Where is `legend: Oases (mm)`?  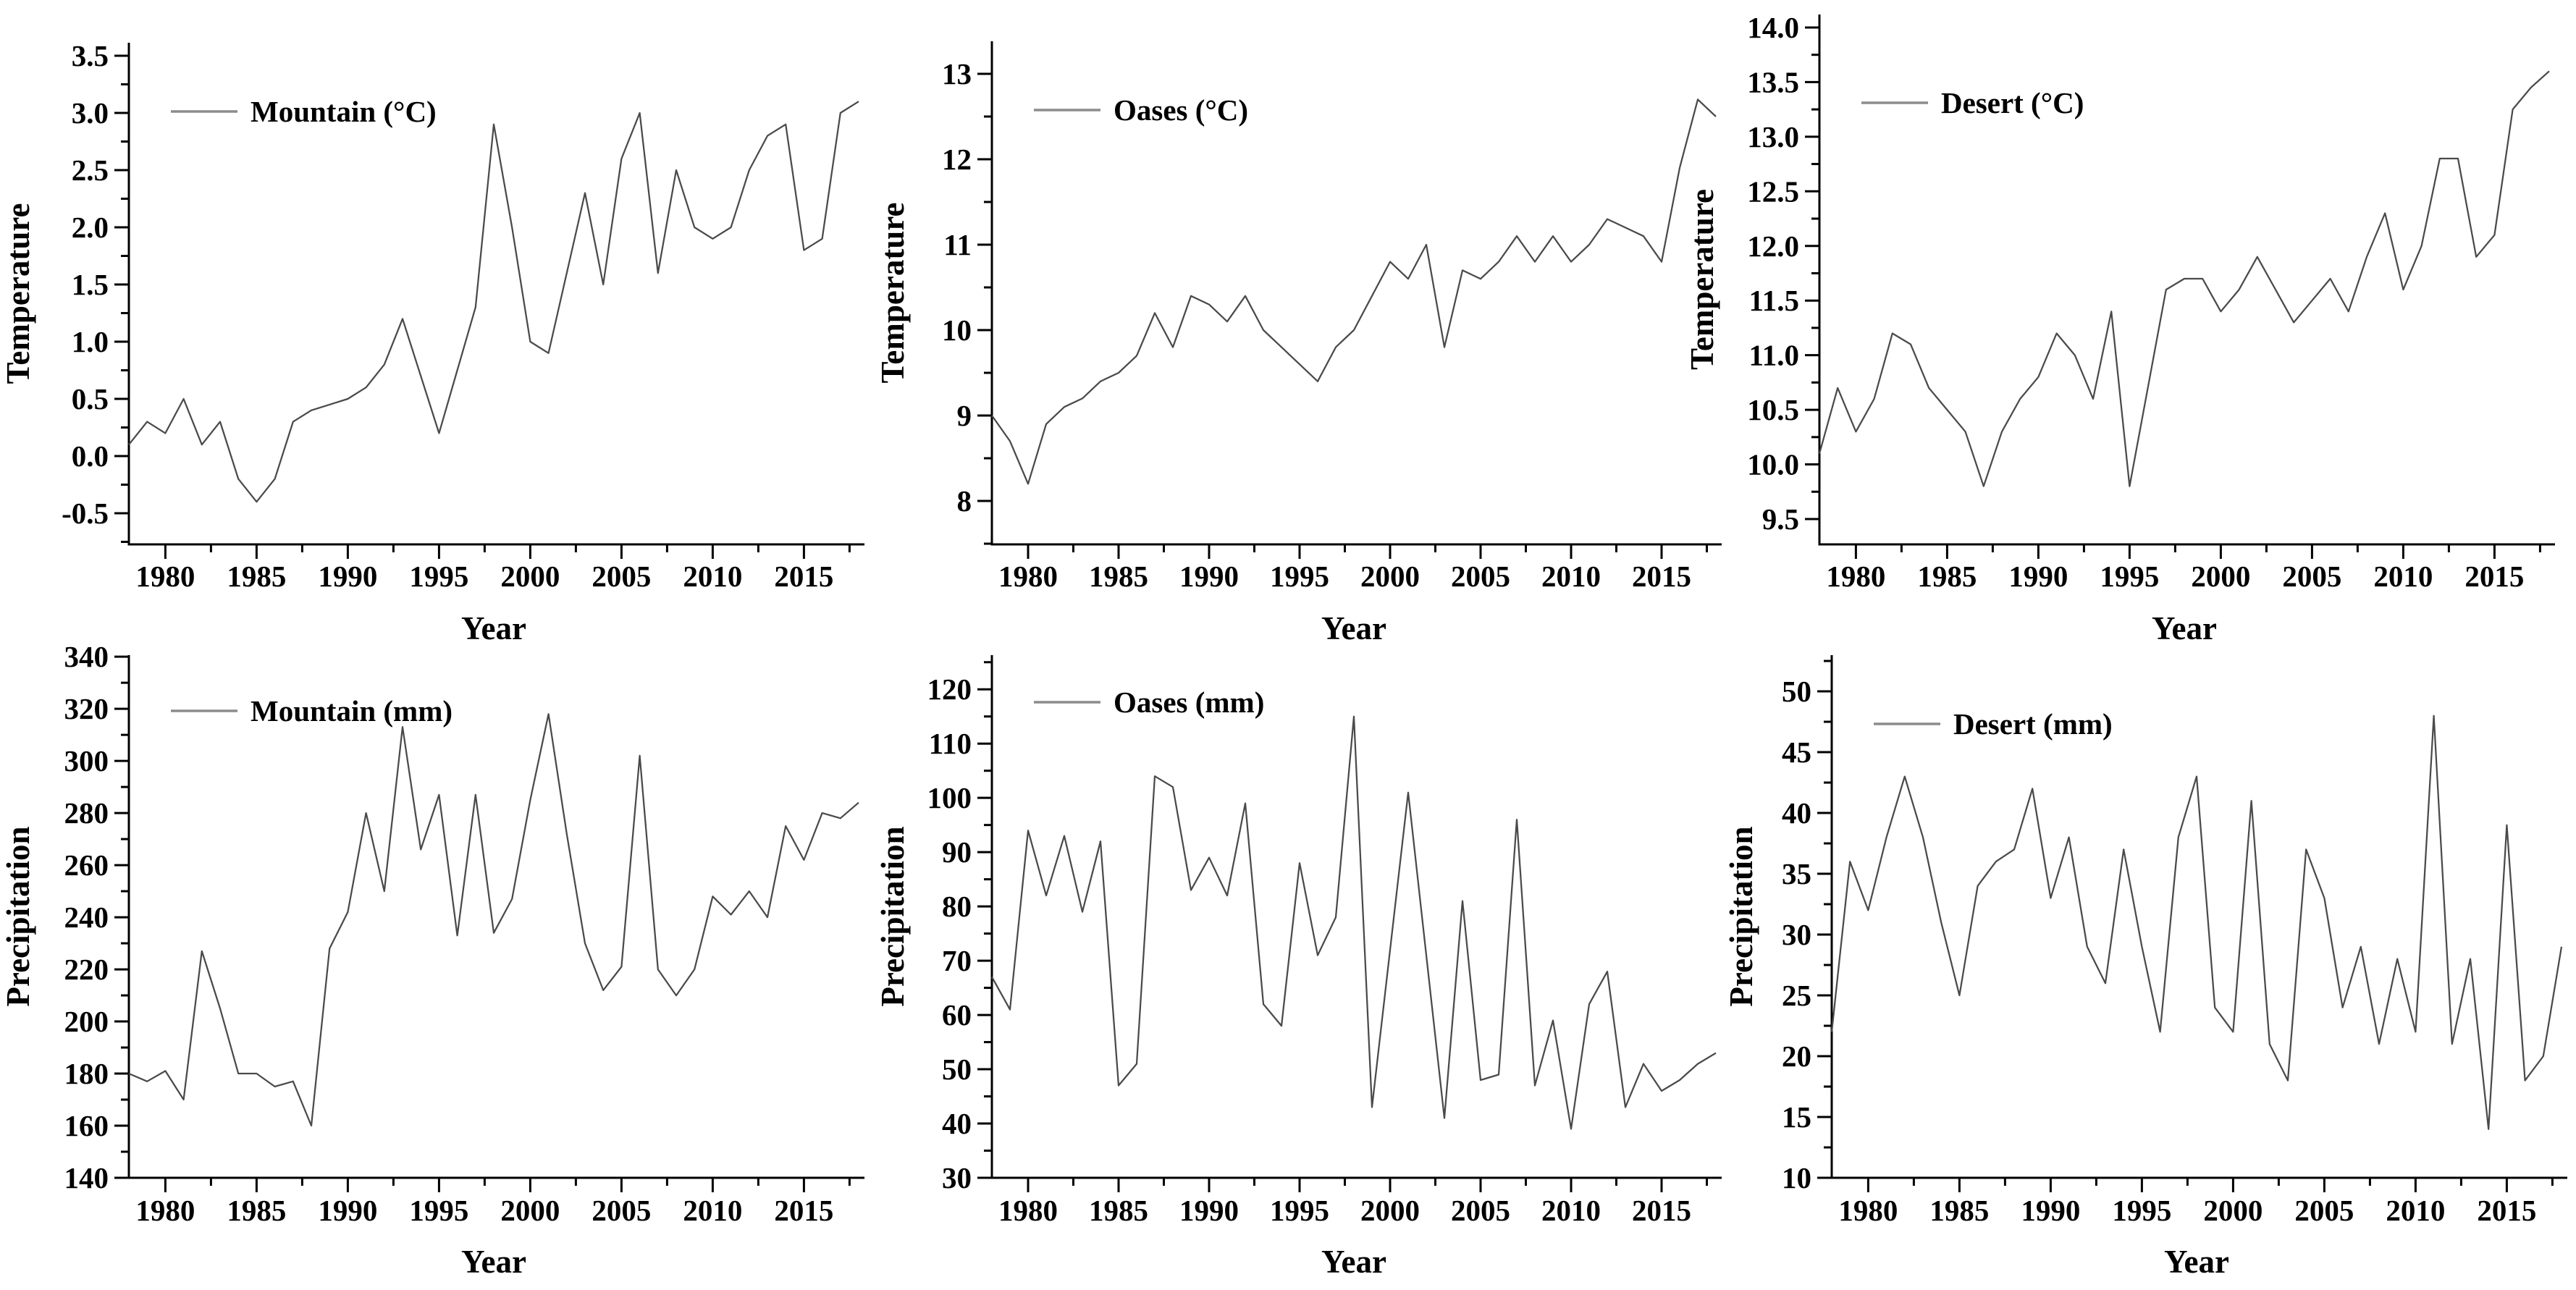 legend: Oases (mm) is located at coordinates (1149, 702).